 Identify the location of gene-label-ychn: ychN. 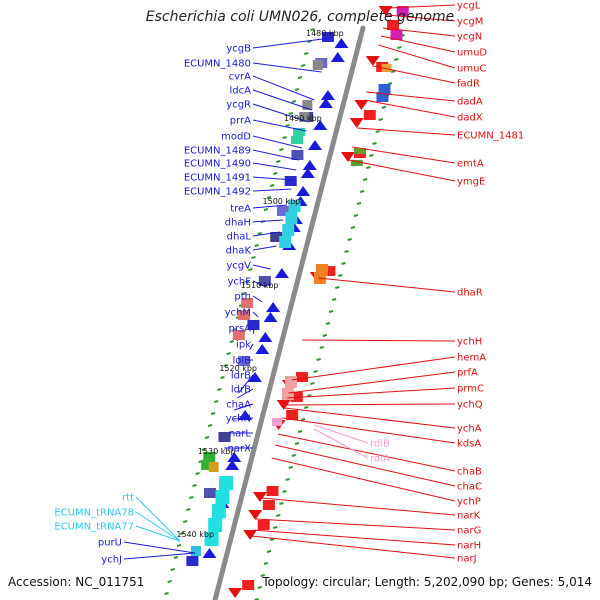
(238, 419).